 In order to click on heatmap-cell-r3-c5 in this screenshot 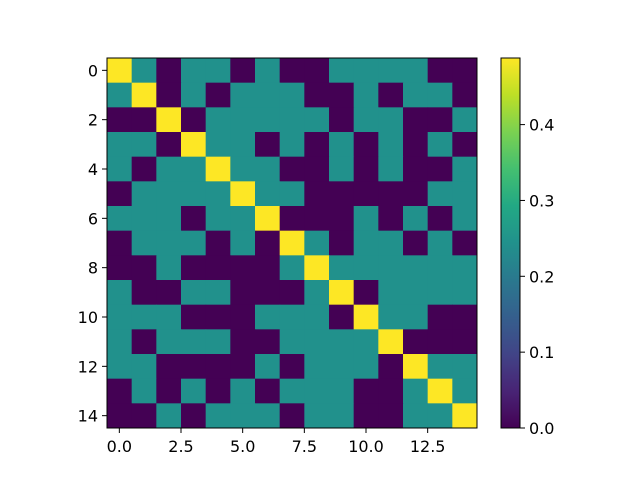, I will do `click(243, 145)`.